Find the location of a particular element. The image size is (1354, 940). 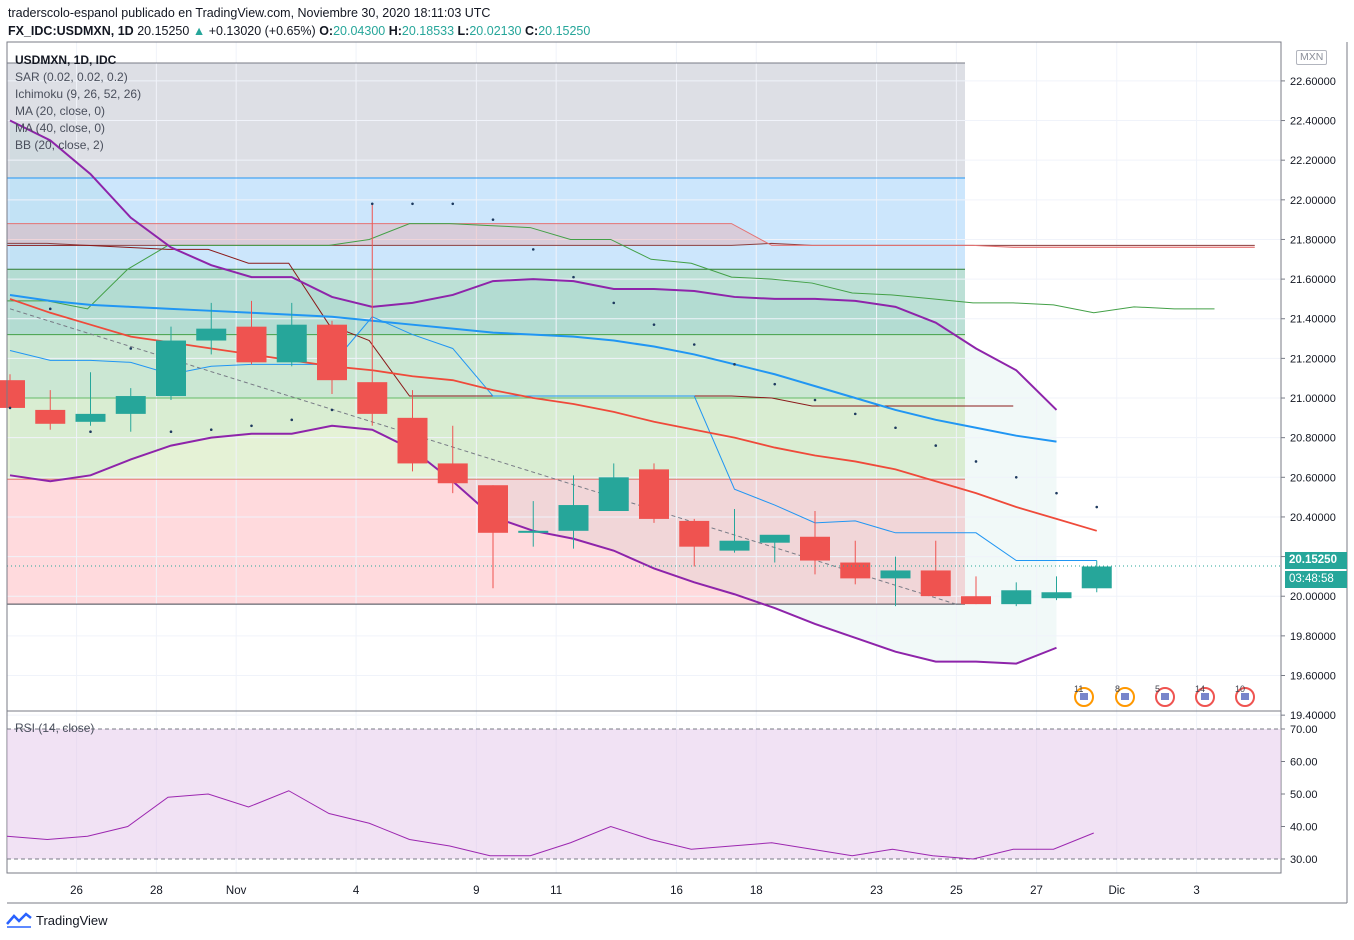

time-tick-label: Dic is located at coordinates (1116, 891).